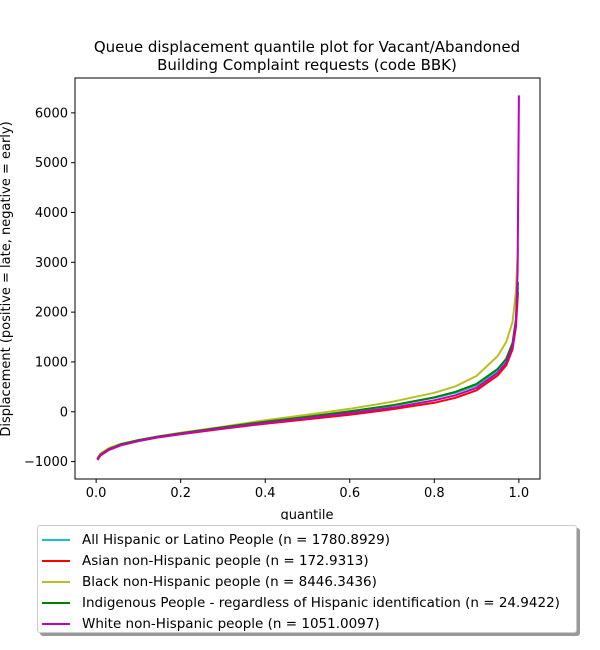  Describe the element at coordinates (306, 514) in the screenshot. I see `x-axis-label: quantile` at that location.